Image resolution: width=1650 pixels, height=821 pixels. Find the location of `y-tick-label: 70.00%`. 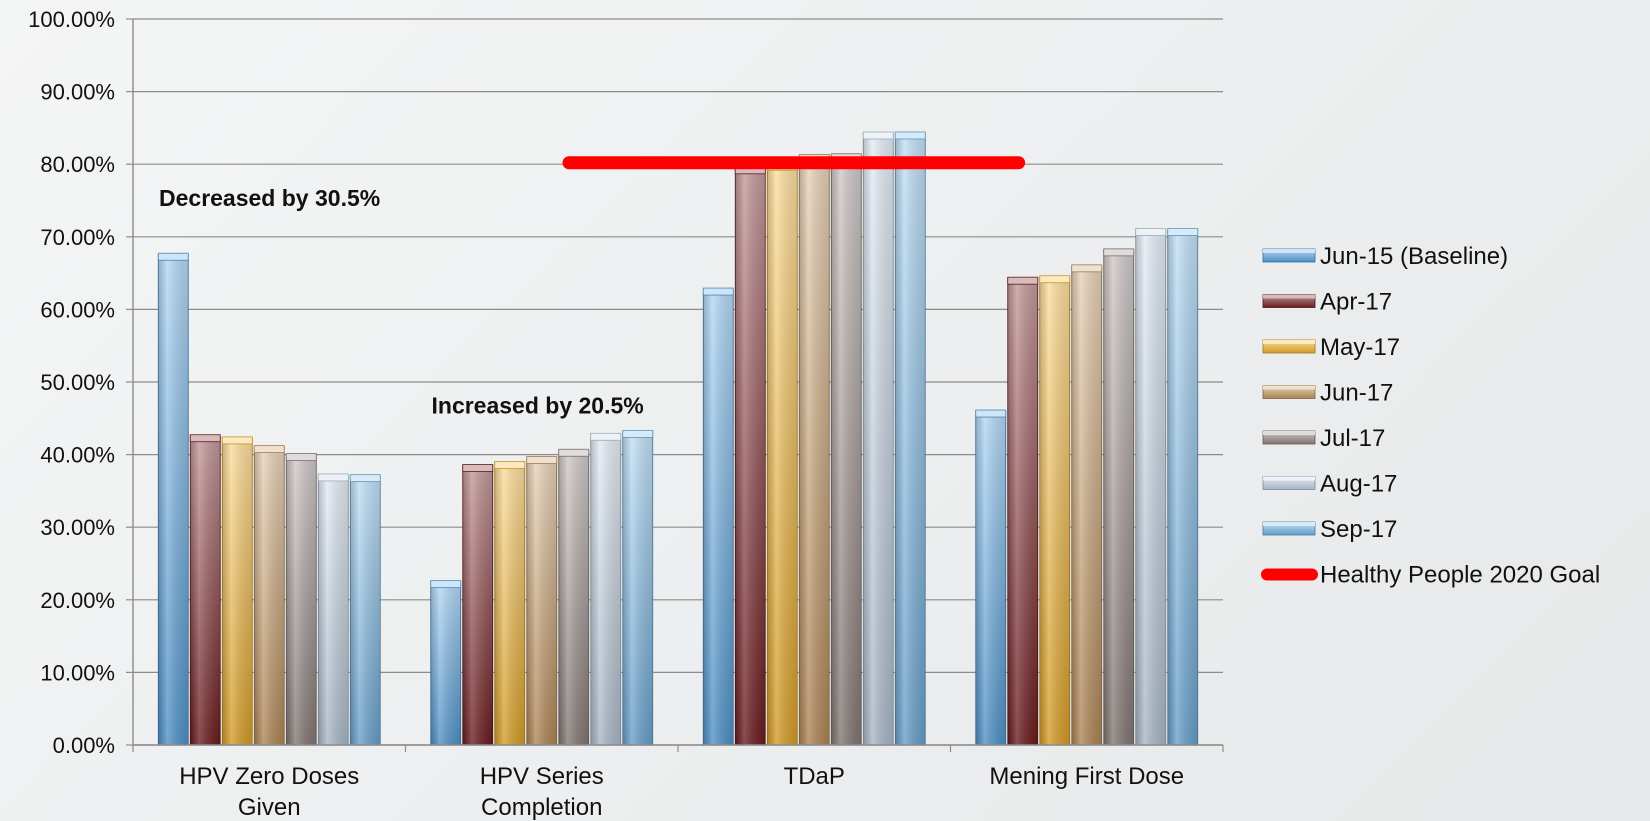

y-tick-label: 70.00% is located at coordinates (77, 237).